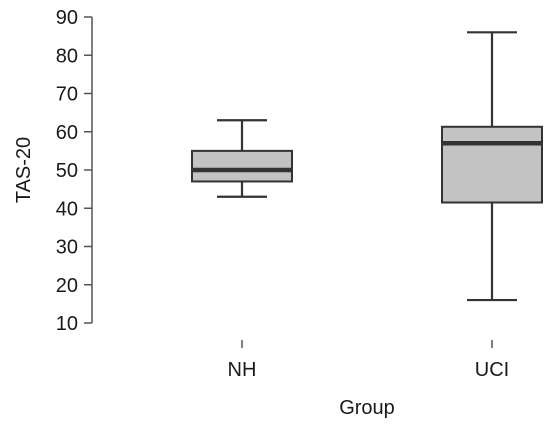 Image resolution: width=550 pixels, height=427 pixels. Describe the element at coordinates (67, 95) in the screenshot. I see `y-tick-label: 70` at that location.